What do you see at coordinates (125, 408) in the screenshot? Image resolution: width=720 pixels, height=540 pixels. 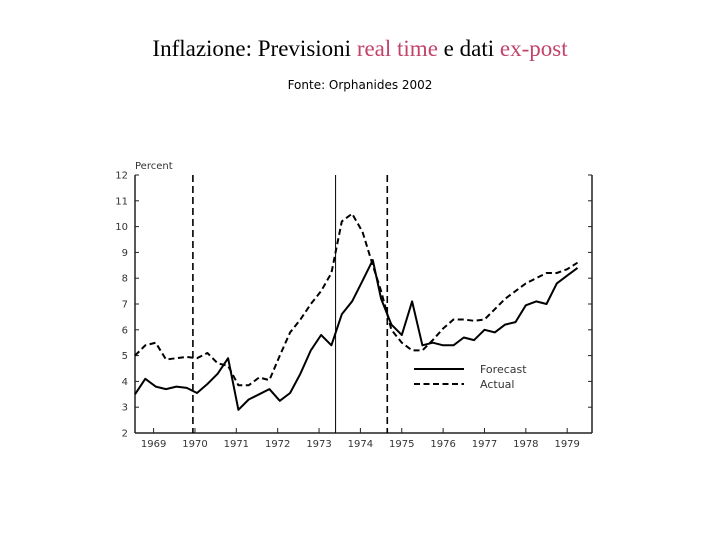 I see `y-tick-label: 3` at bounding box center [125, 408].